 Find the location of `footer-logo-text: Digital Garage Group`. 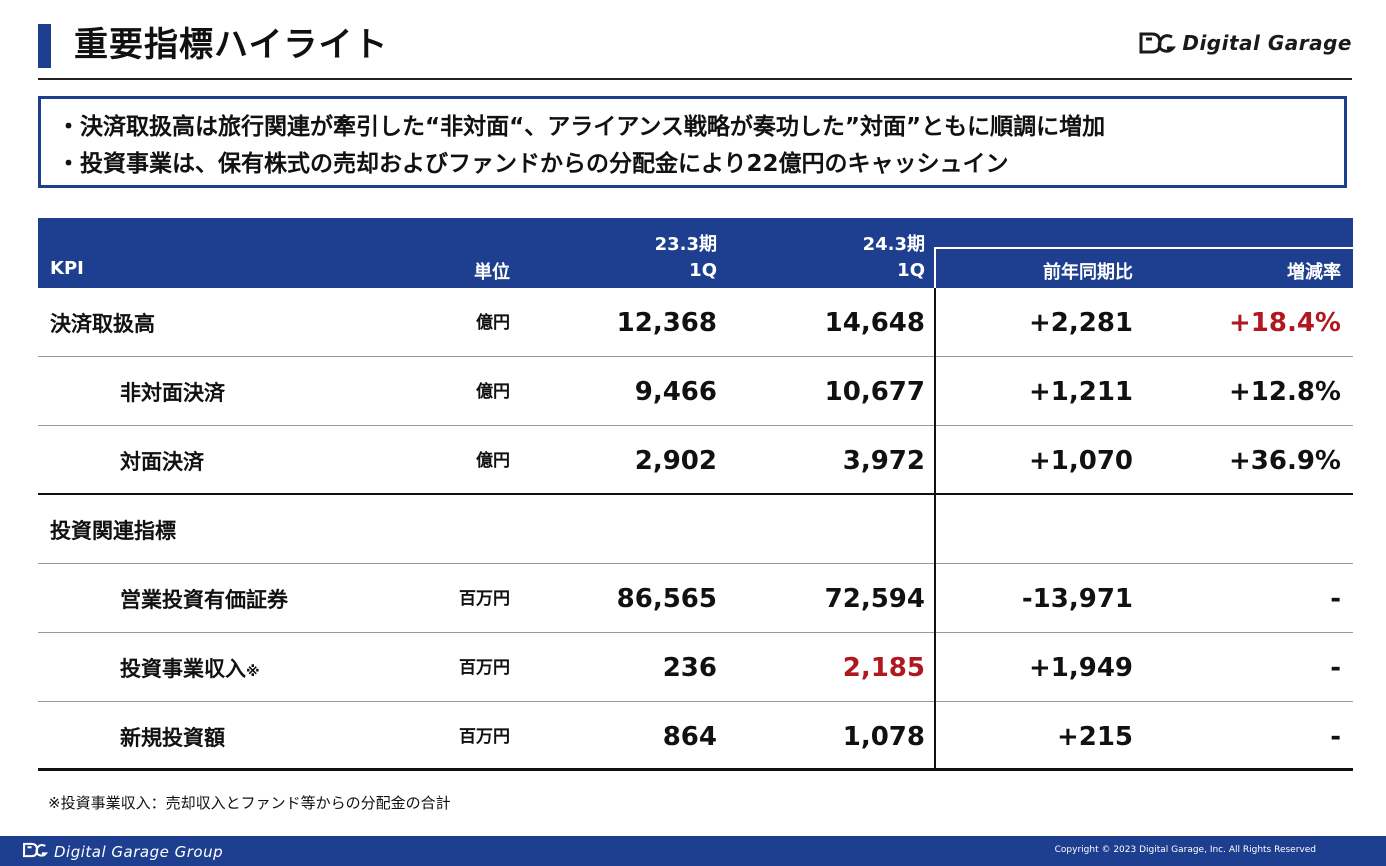

footer-logo-text: Digital Garage Group is located at coordinates (139, 852).